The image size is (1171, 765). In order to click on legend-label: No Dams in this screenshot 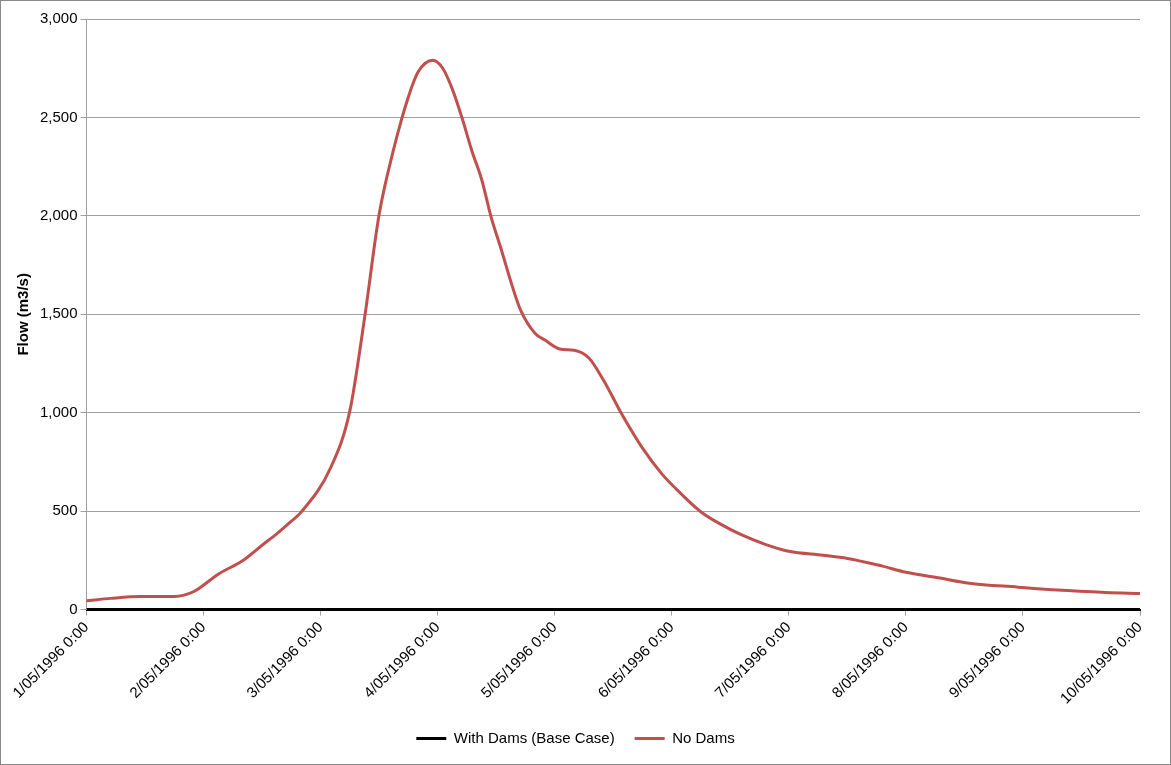, I will do `click(703, 737)`.